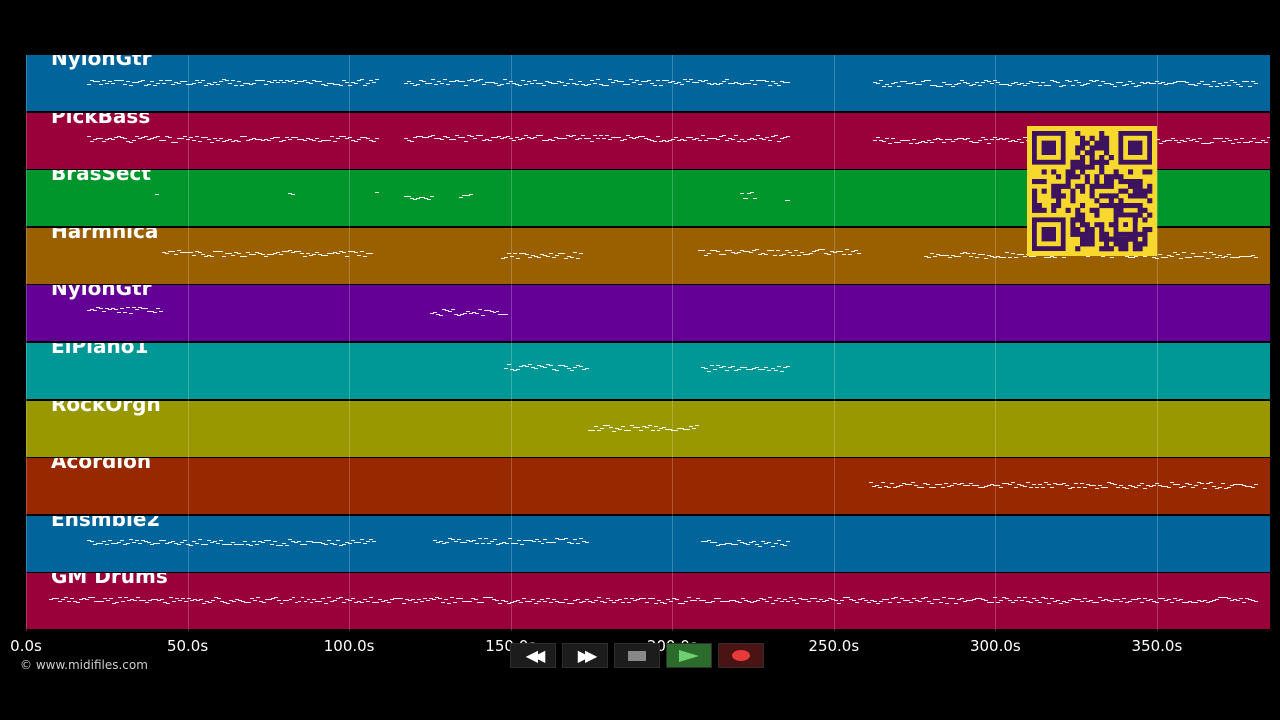  I want to click on stop-button, so click(637, 655).